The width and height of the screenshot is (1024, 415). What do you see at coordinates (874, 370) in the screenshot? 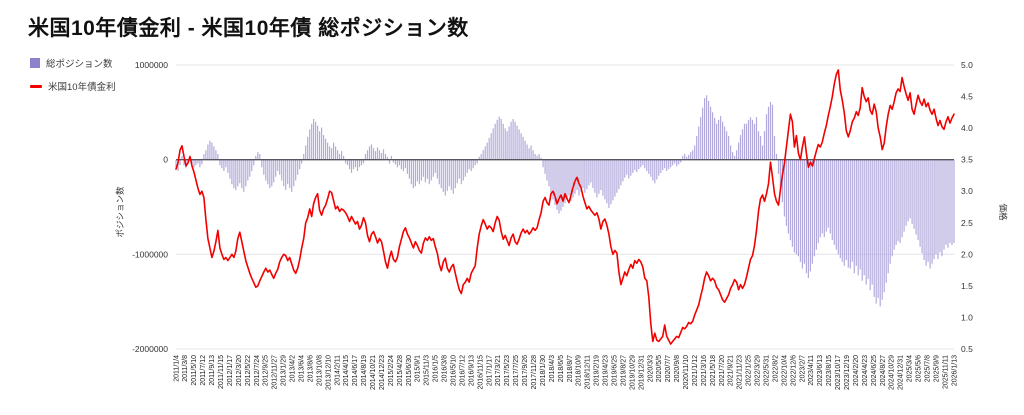
I see `x-axis-tick: 2024/6/25` at bounding box center [874, 370].